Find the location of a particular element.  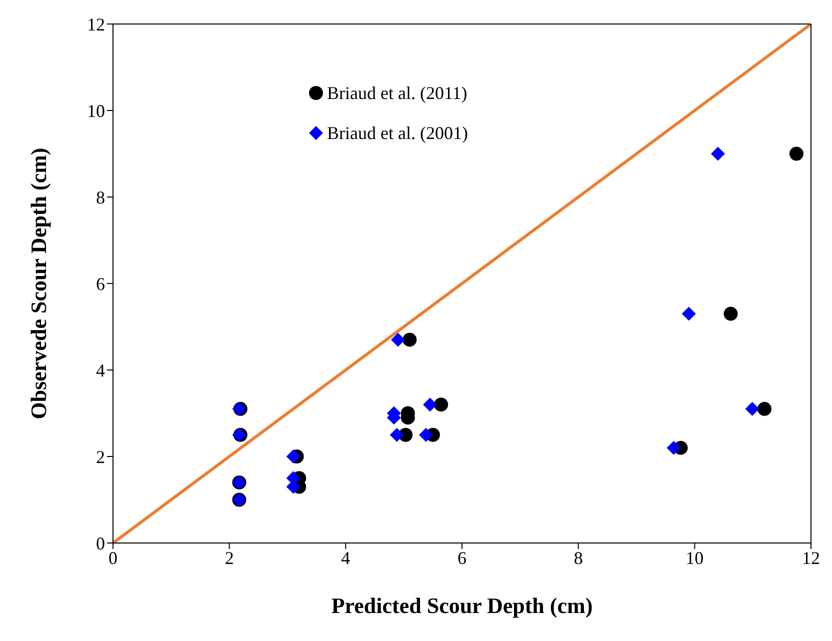

y-tick-label: 2 is located at coordinates (100, 456).